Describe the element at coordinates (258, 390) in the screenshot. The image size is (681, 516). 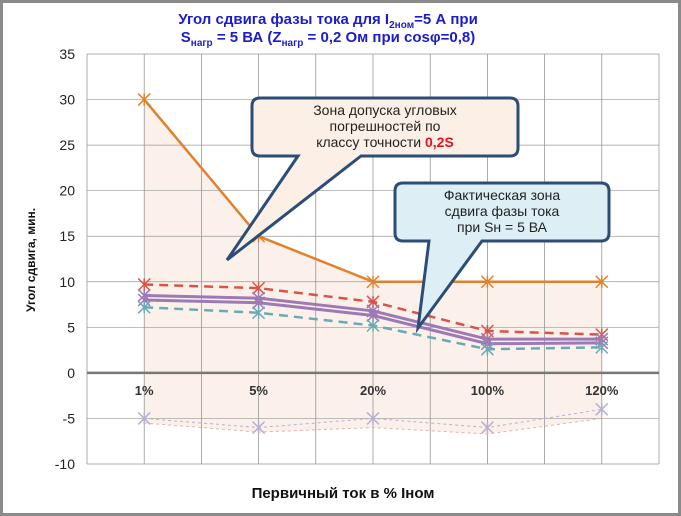
I see `x-tick-label: 5%` at that location.